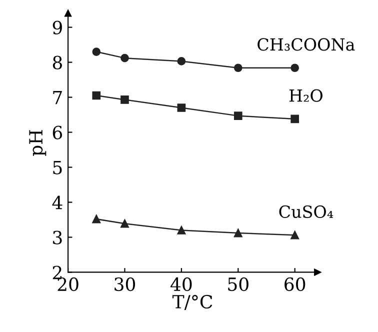 This screenshot has width=378, height=332. What do you see at coordinates (68, 284) in the screenshot?
I see `x-tick-label: 20` at bounding box center [68, 284].